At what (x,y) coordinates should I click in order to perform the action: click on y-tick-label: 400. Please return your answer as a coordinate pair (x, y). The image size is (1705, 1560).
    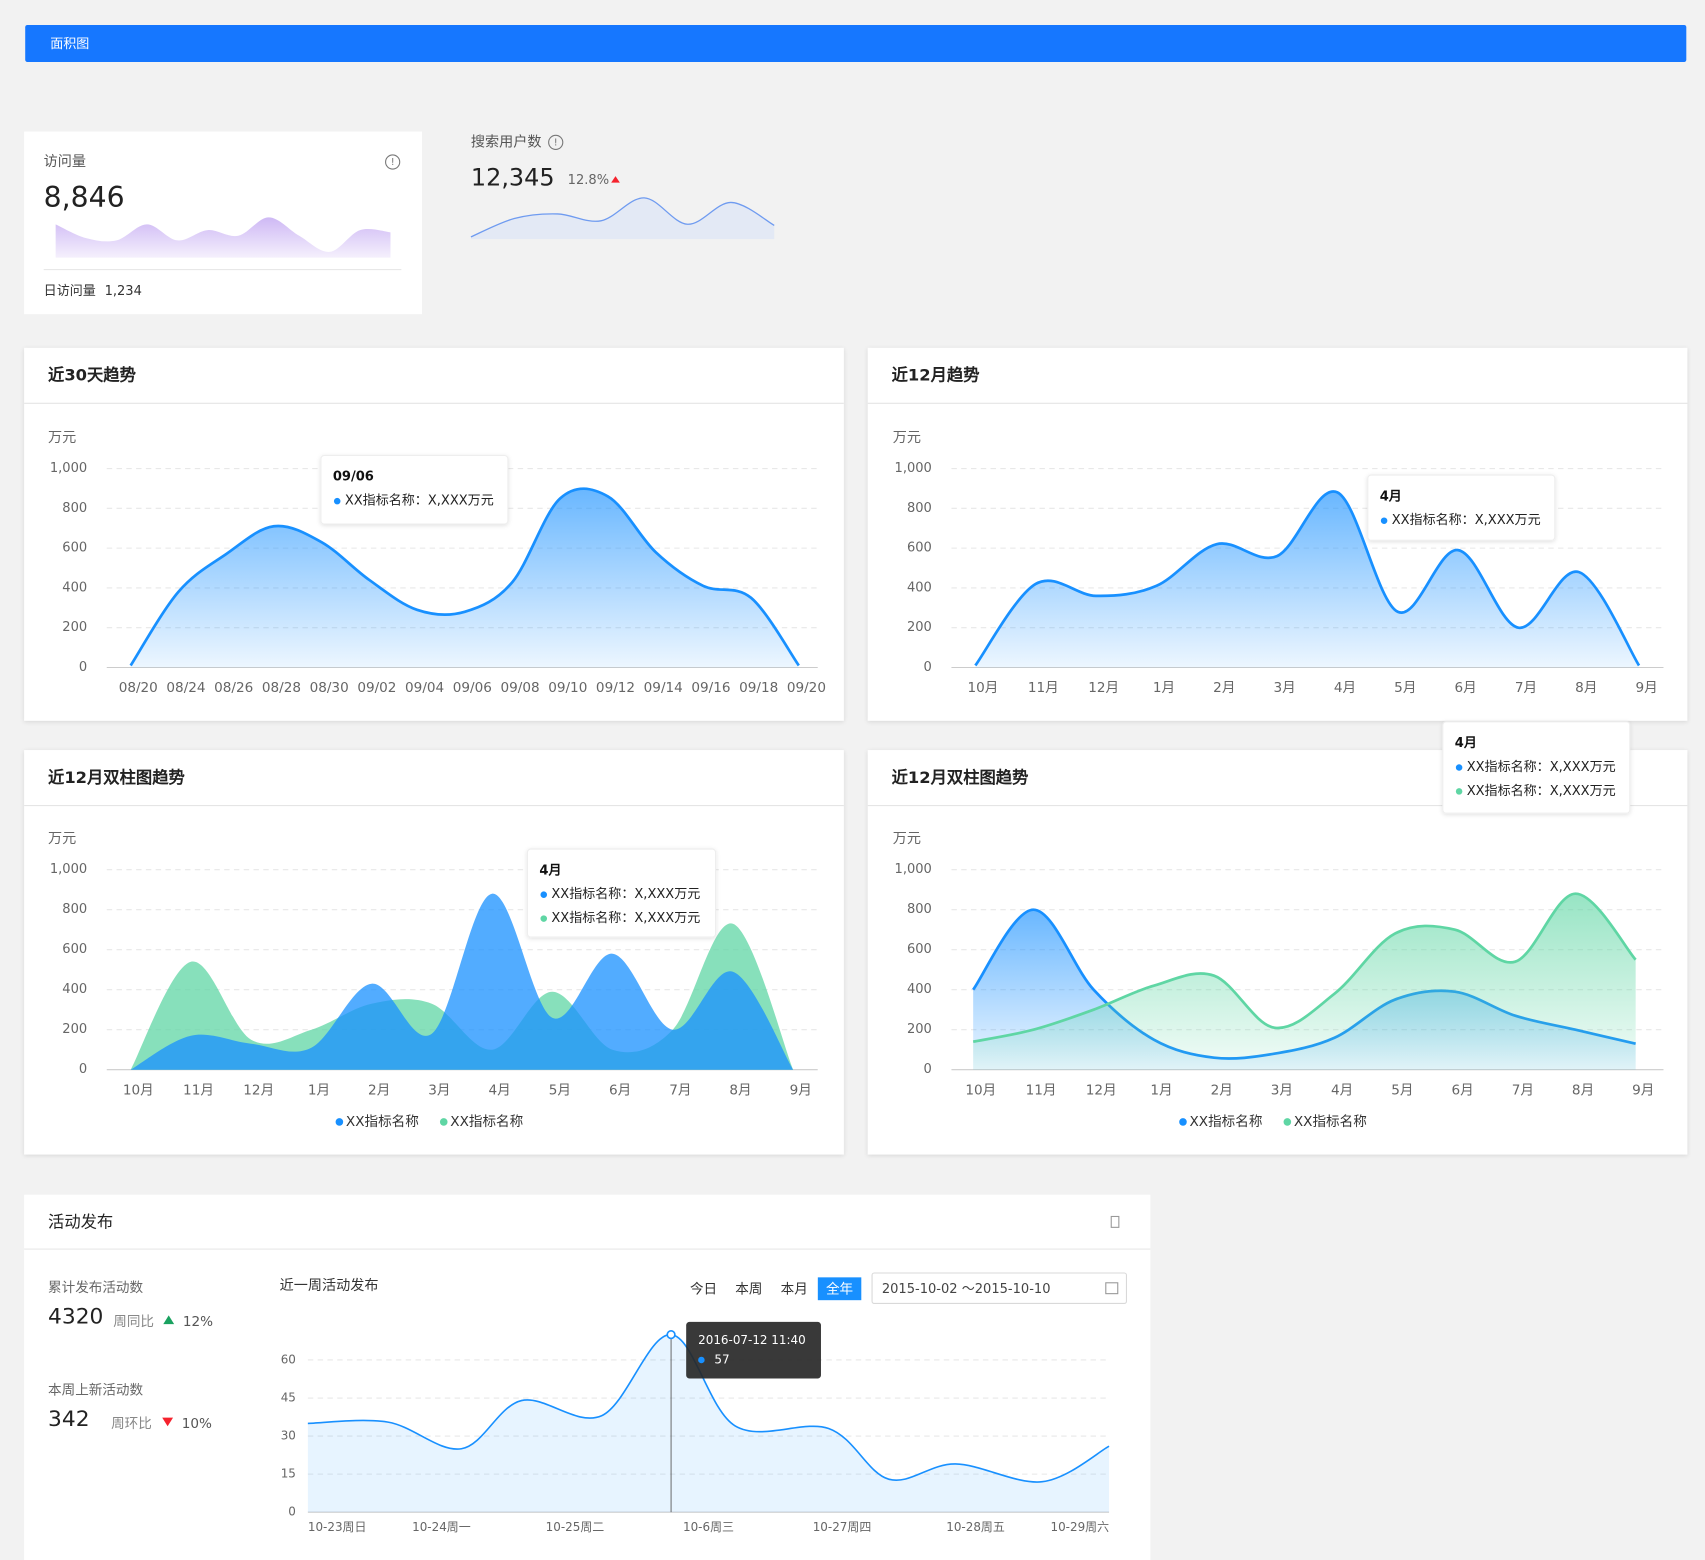
    Looking at the image, I should click on (919, 989).